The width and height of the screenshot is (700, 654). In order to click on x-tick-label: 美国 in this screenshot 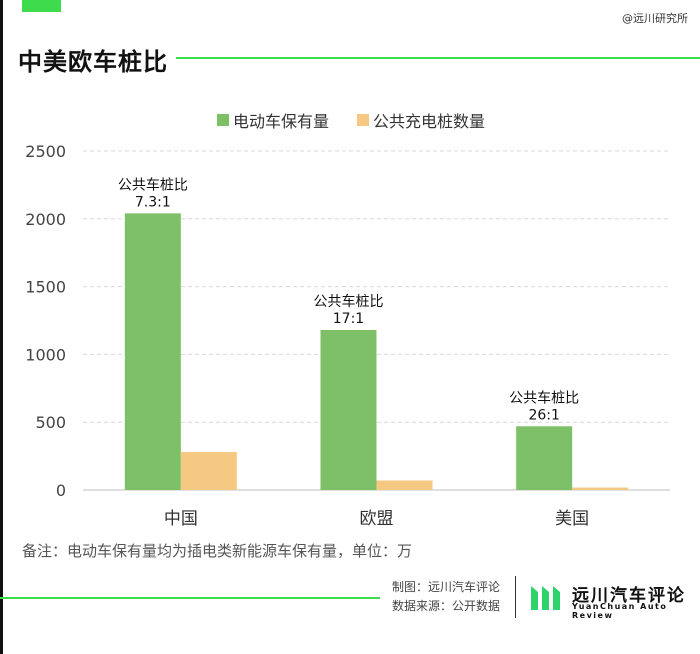, I will do `click(572, 519)`.